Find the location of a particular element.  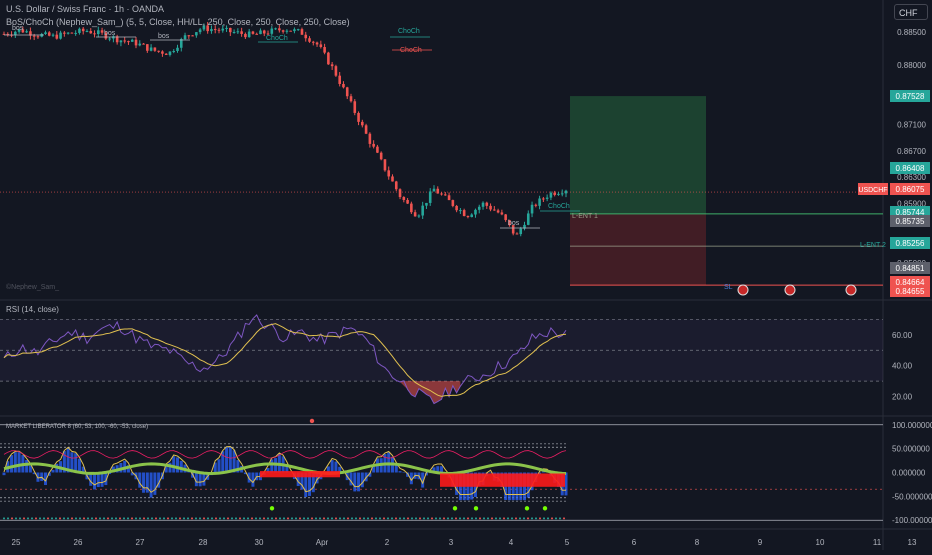

rsi-line is located at coordinates (285, 359).